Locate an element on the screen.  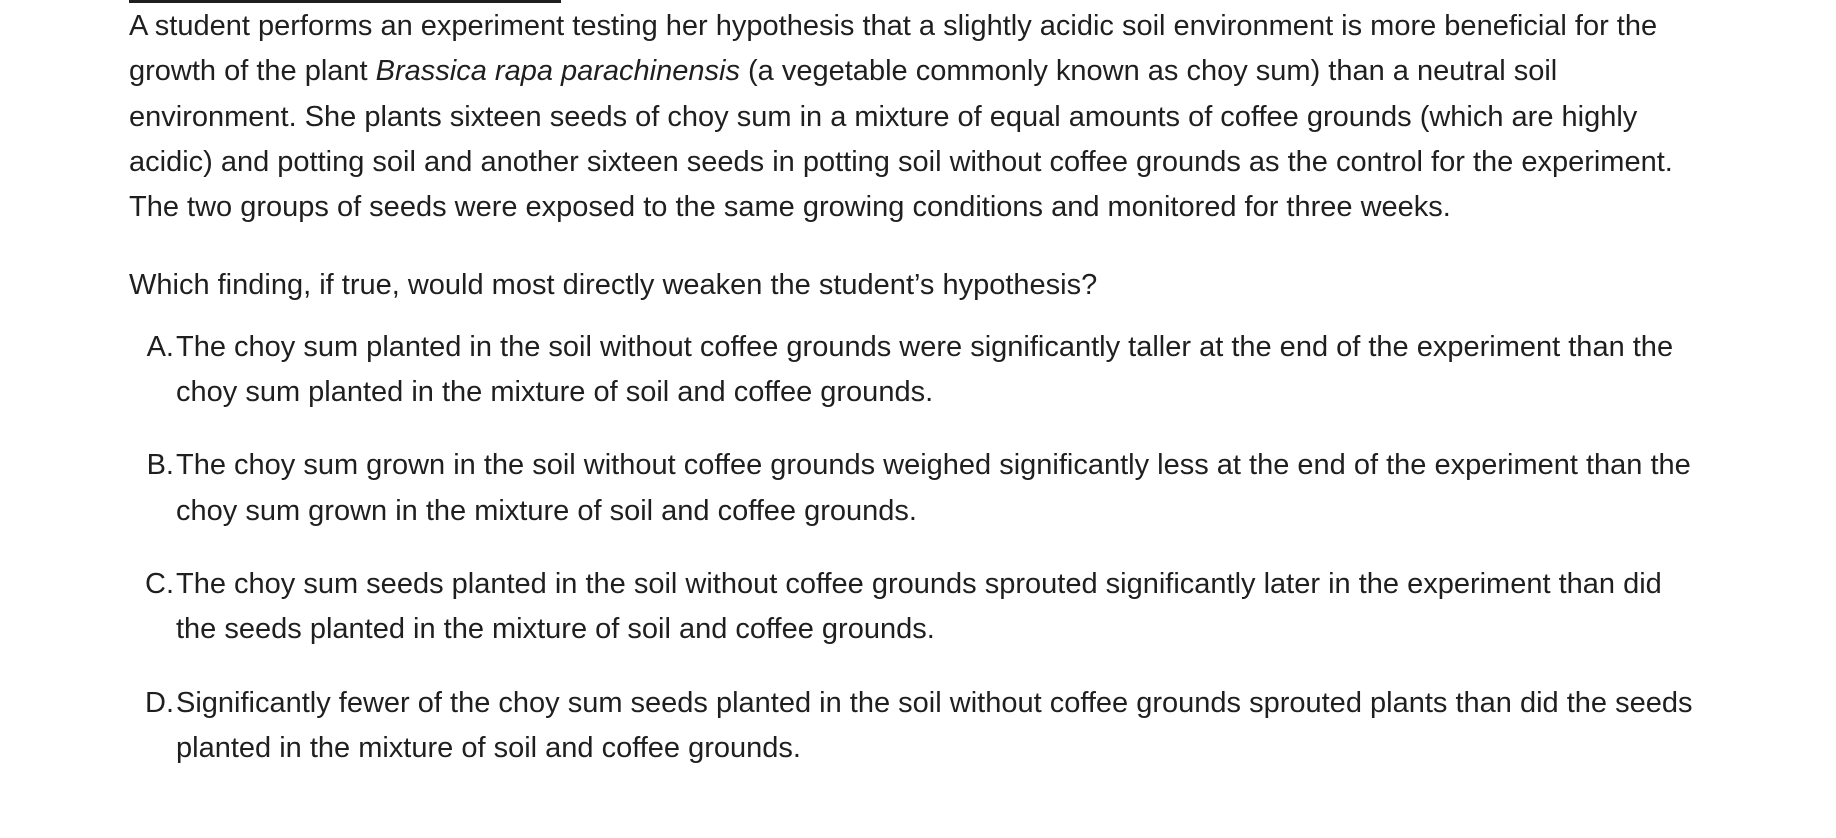
top-divider is located at coordinates (345, 1).